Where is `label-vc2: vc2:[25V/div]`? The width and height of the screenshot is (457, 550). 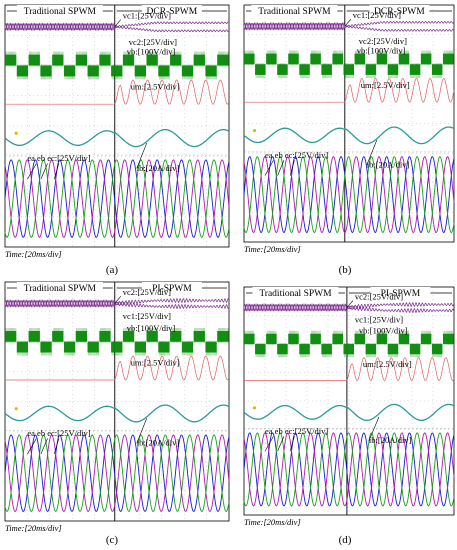
label-vc2: vc2:[25V/div] is located at coordinates (147, 292).